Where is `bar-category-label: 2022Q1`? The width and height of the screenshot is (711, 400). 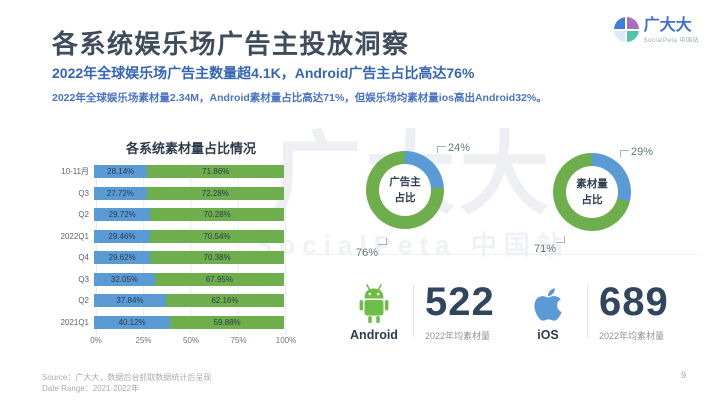
bar-category-label: 2022Q1 is located at coordinates (74, 236).